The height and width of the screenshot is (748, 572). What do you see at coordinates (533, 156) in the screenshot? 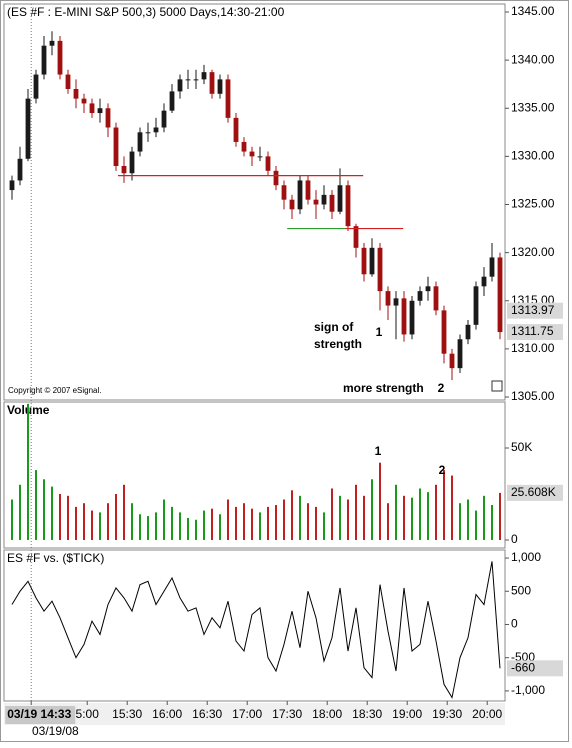
I see `y-tick-label: 1330.00` at bounding box center [533, 156].